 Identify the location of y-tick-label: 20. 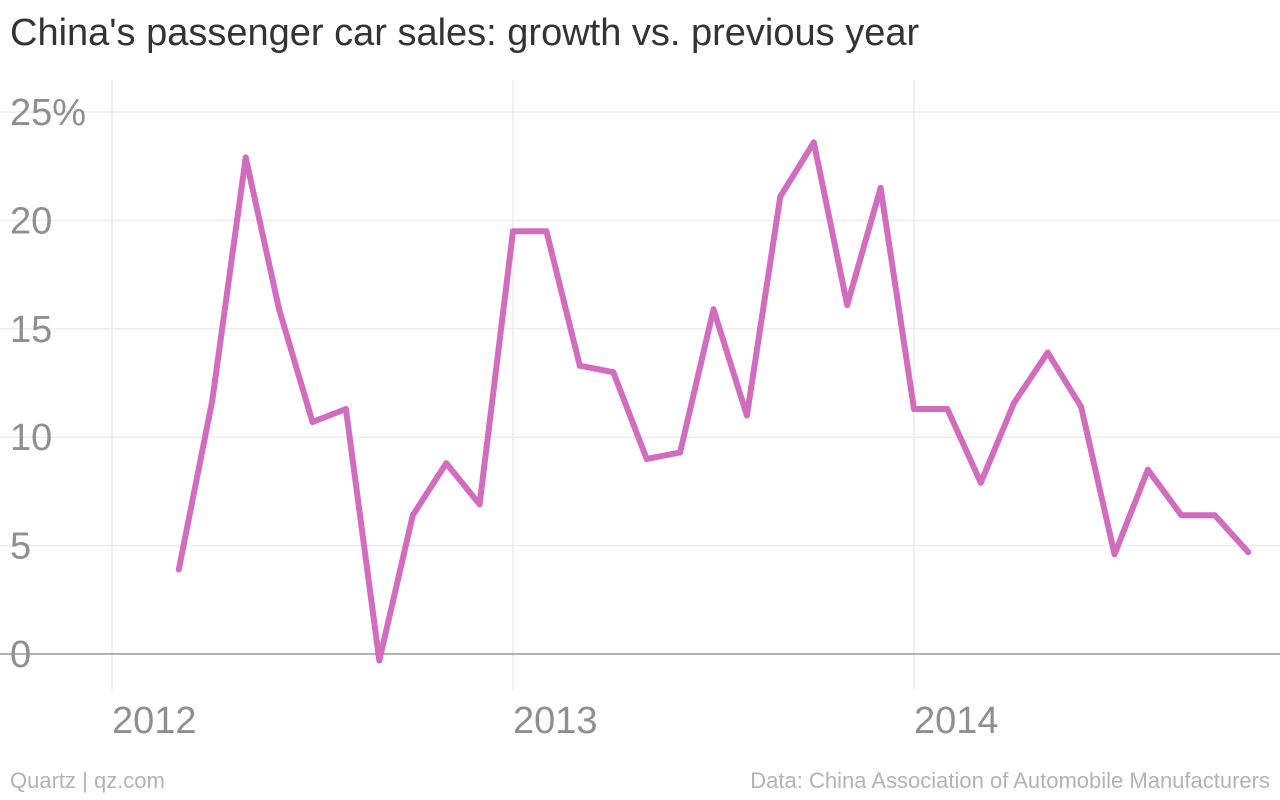
(31, 221).